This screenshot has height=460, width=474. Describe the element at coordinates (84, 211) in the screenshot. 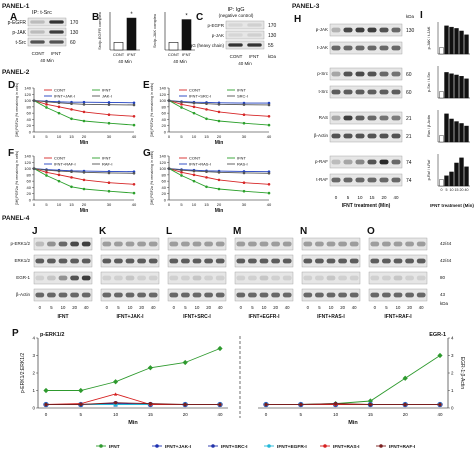

I see `x-axis-label: Min` at that location.